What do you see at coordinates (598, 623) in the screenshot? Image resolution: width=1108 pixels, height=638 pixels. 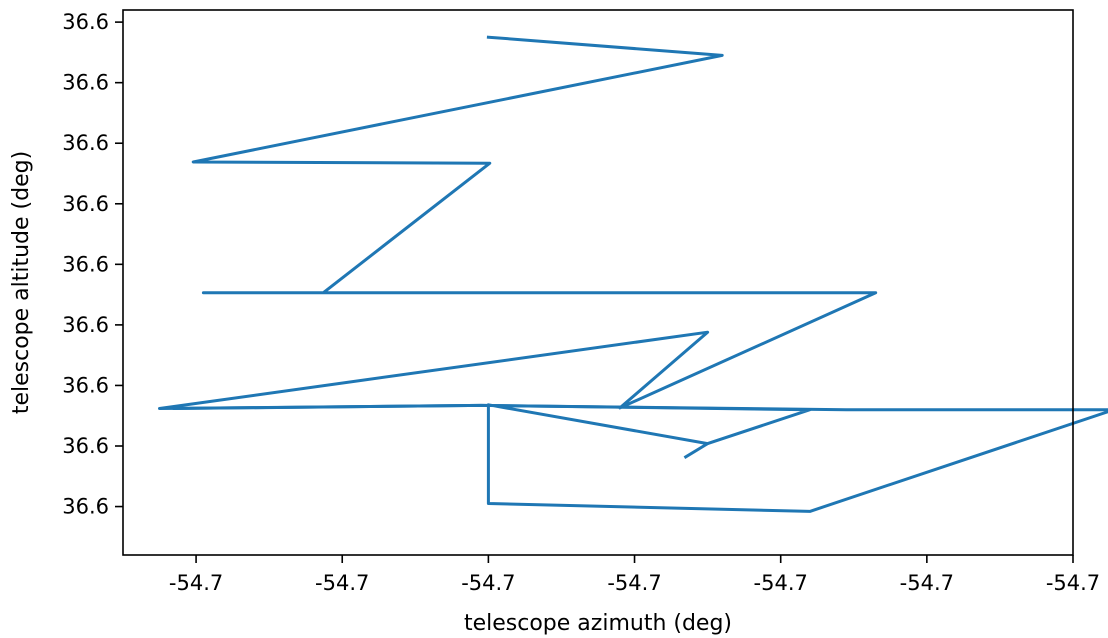 I see `x-axis-label: telescope azimuth (deg)` at bounding box center [598, 623].